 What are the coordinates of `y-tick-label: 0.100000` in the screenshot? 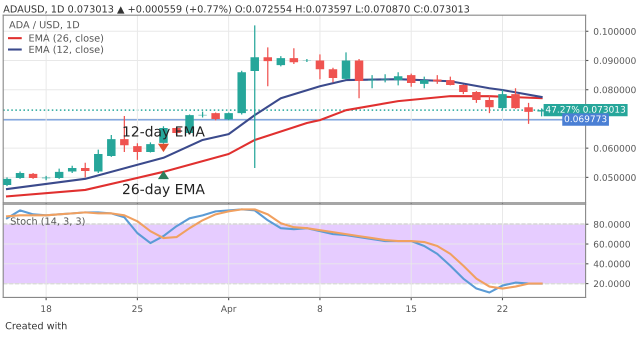 It's located at (615, 31).